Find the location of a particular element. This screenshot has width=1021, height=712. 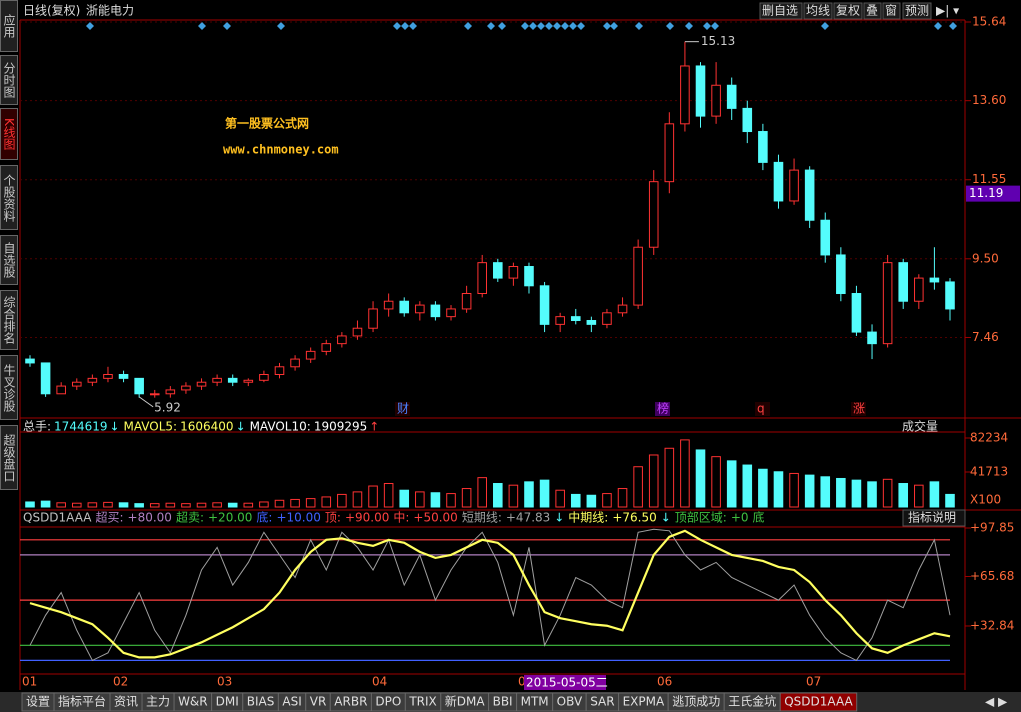

date-label: 01 is located at coordinates (29, 682).